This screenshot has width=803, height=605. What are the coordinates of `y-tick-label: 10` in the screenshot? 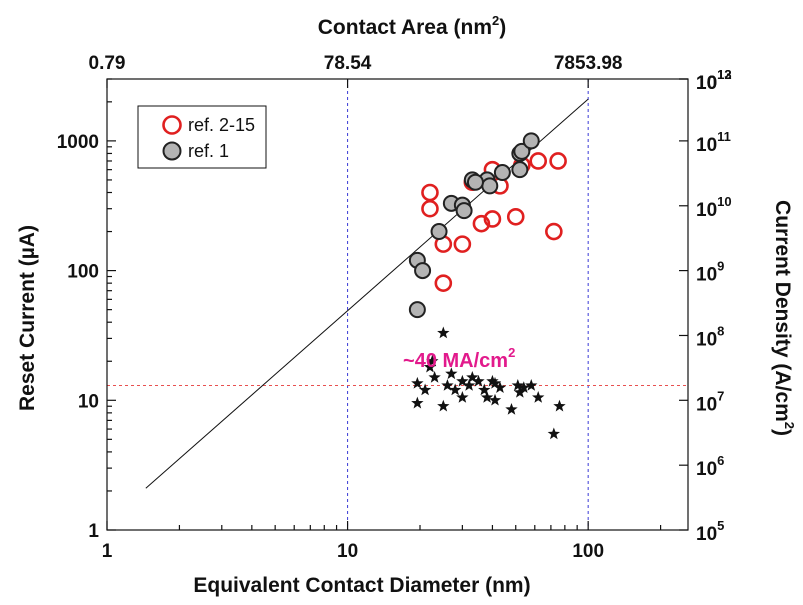 It's located at (88, 401).